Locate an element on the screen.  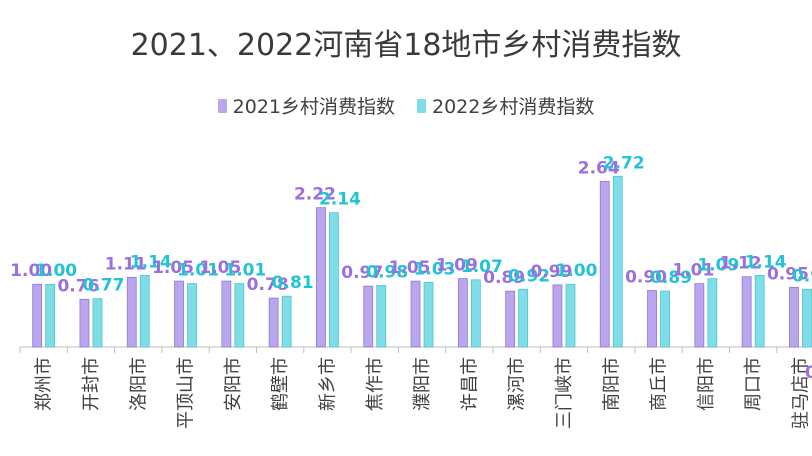
data-label-2022: 0.77 is located at coordinates (103, 286).